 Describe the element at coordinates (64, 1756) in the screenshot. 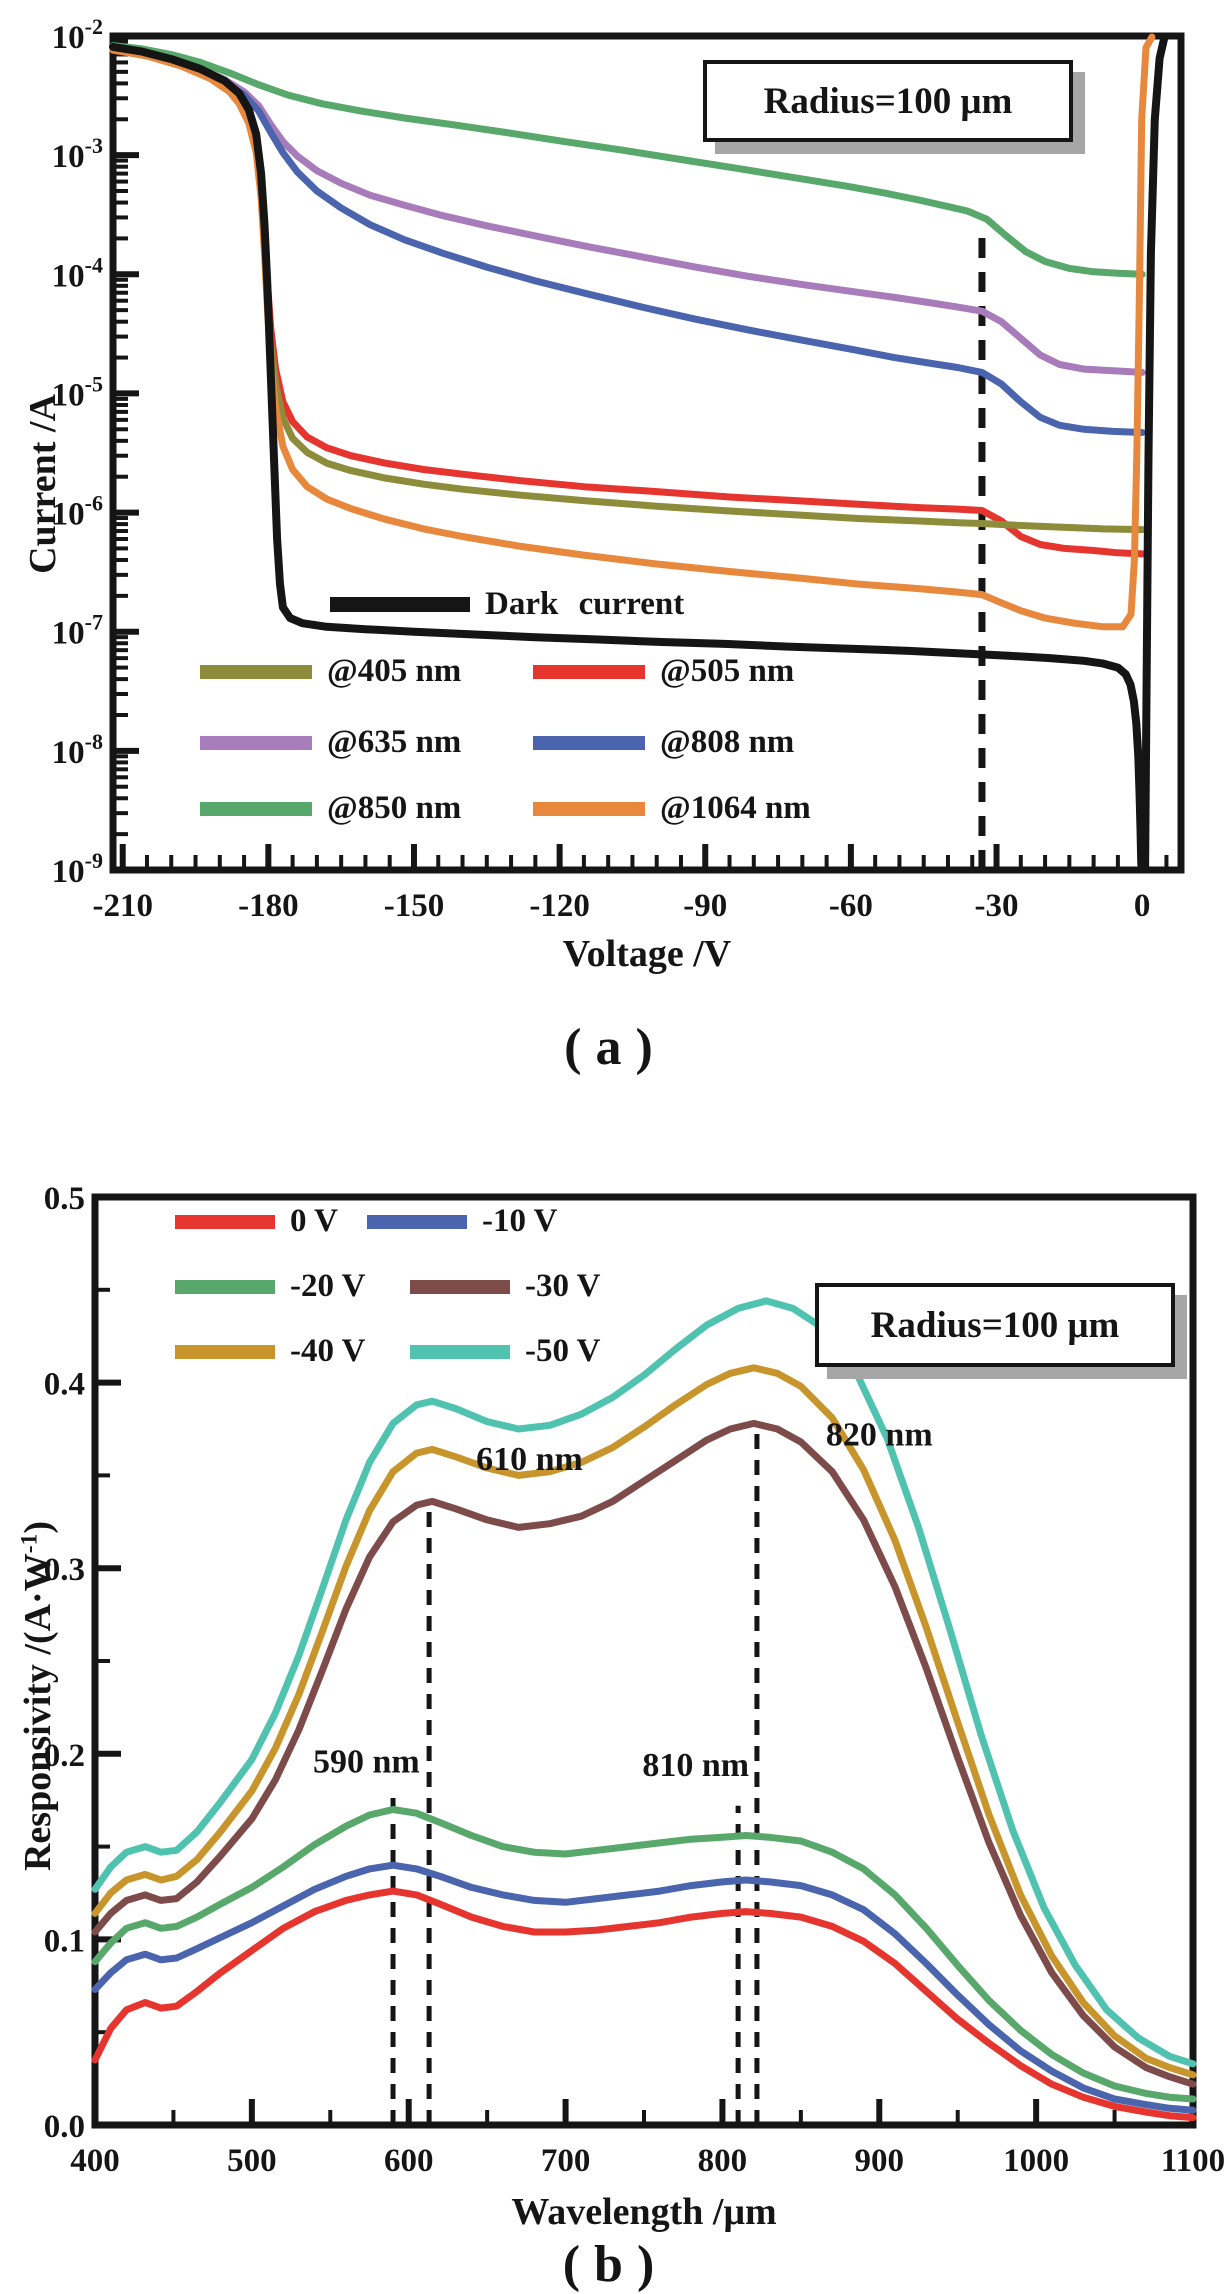

I see `y-tick-label: 0.2` at that location.